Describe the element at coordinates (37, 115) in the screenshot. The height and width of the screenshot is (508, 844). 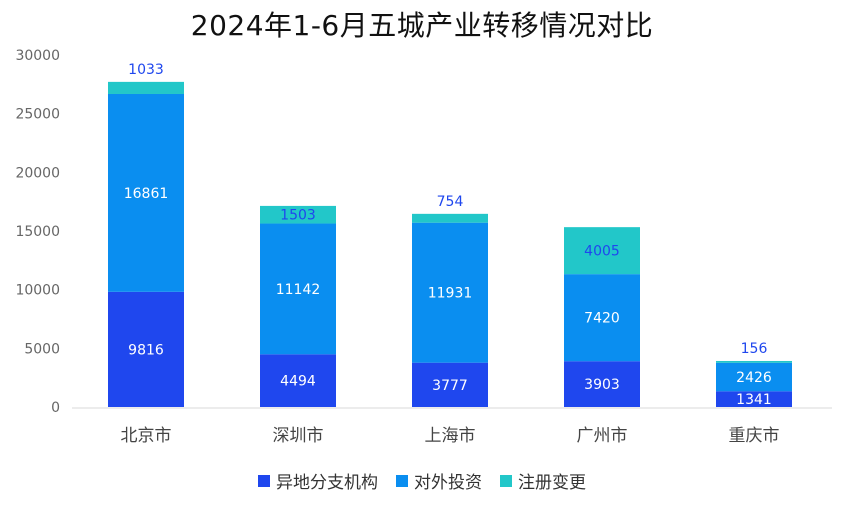
I see `y-tick-label: 25000` at that location.